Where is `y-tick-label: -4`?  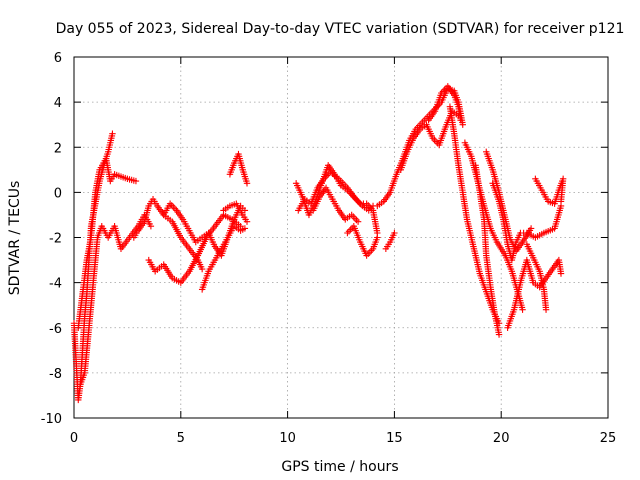
y-tick-label: -4 is located at coordinates (55, 284).